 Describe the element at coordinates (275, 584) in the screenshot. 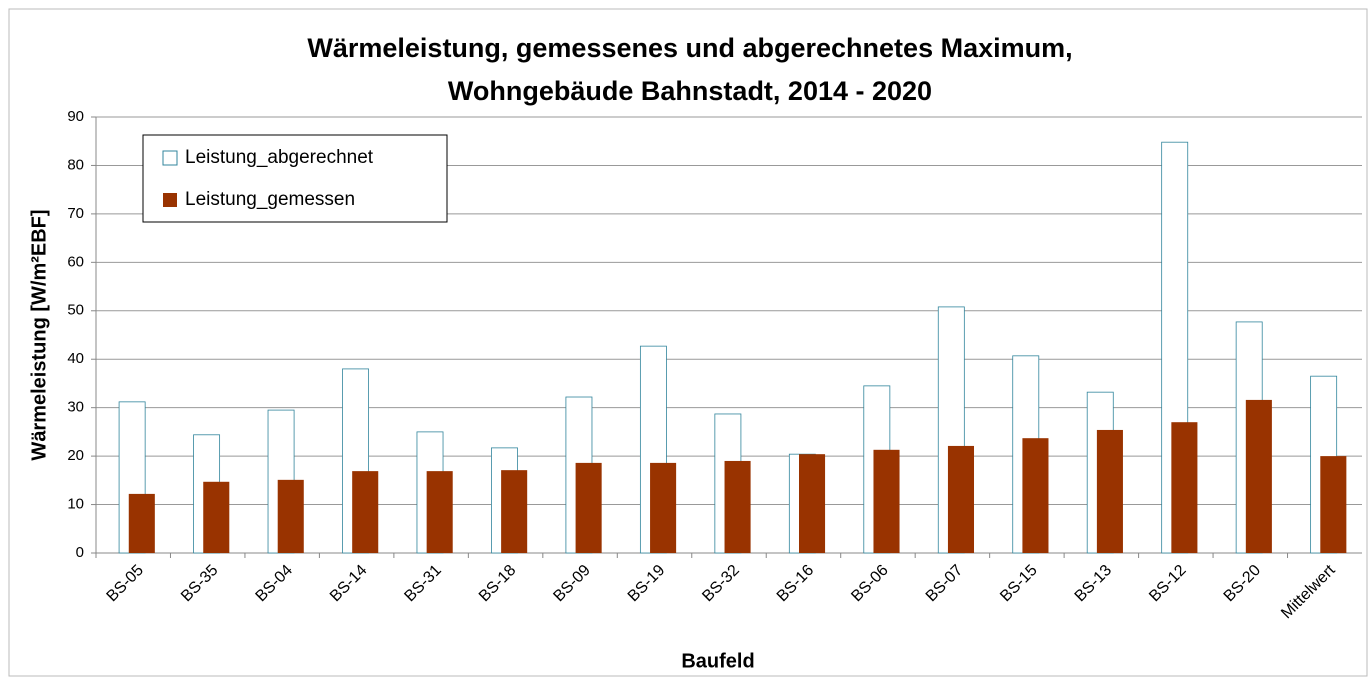

I see `x-tick-label: BS-04` at that location.